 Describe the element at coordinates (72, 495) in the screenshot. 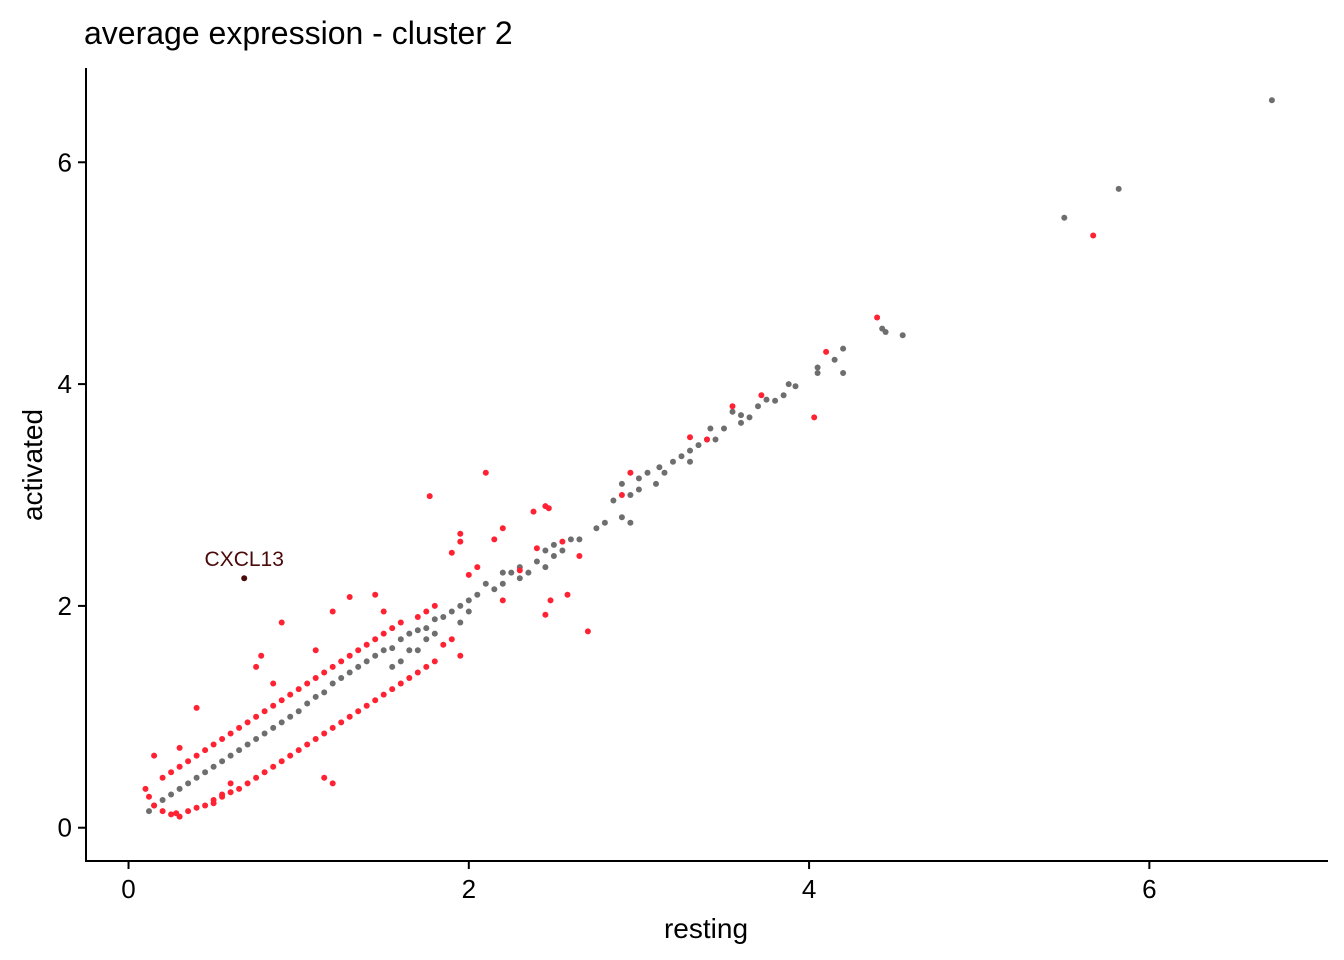

I see `y-axis-ticks: 0 2 4 6` at that location.